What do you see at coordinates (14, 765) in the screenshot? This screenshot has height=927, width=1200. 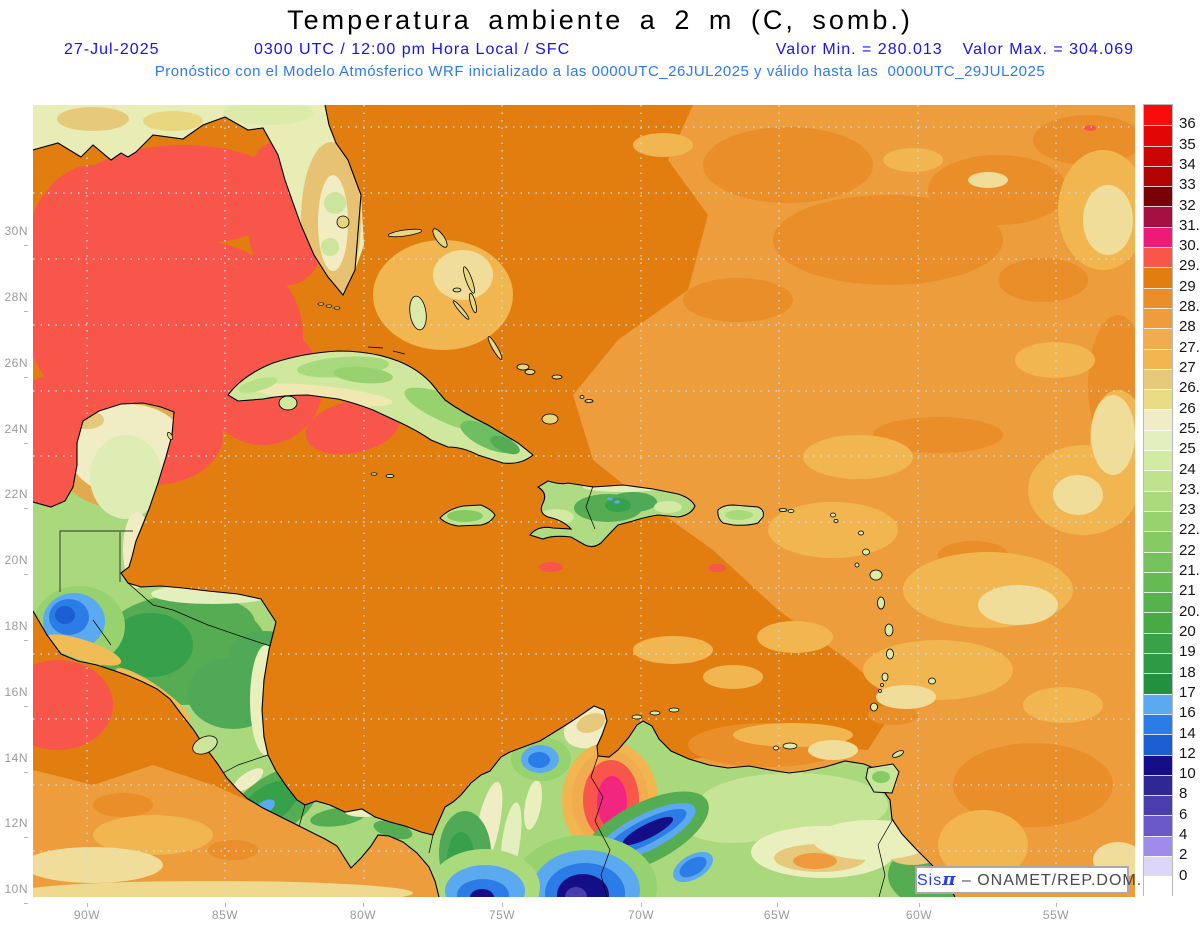 I see `lat-label: 14N` at bounding box center [14, 765].